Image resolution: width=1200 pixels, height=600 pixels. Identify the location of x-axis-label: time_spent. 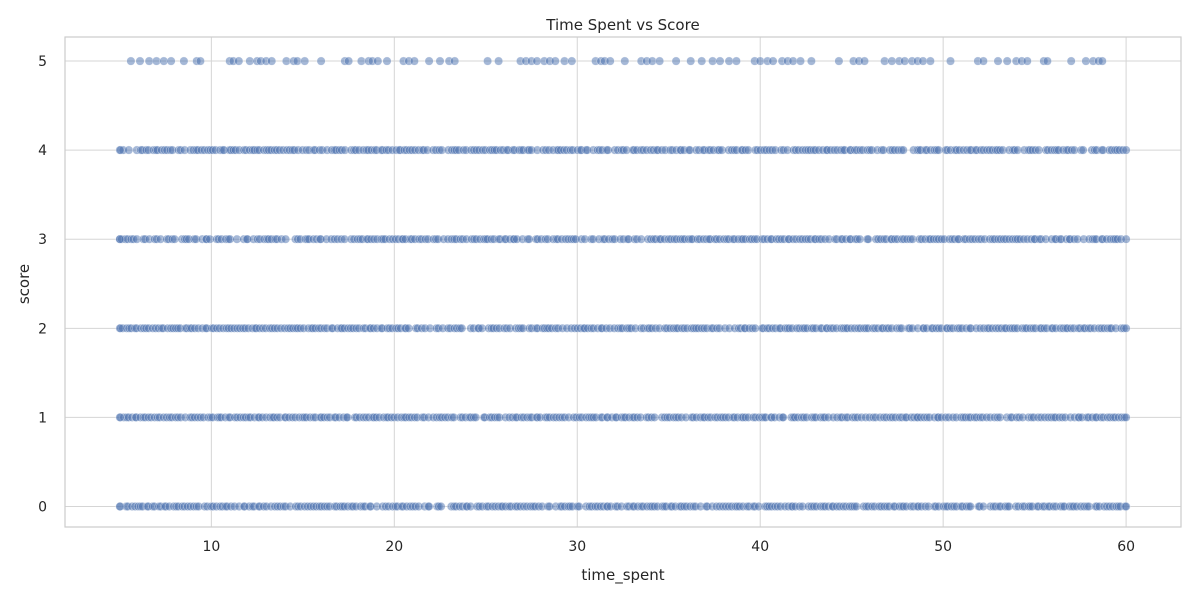
(622, 575).